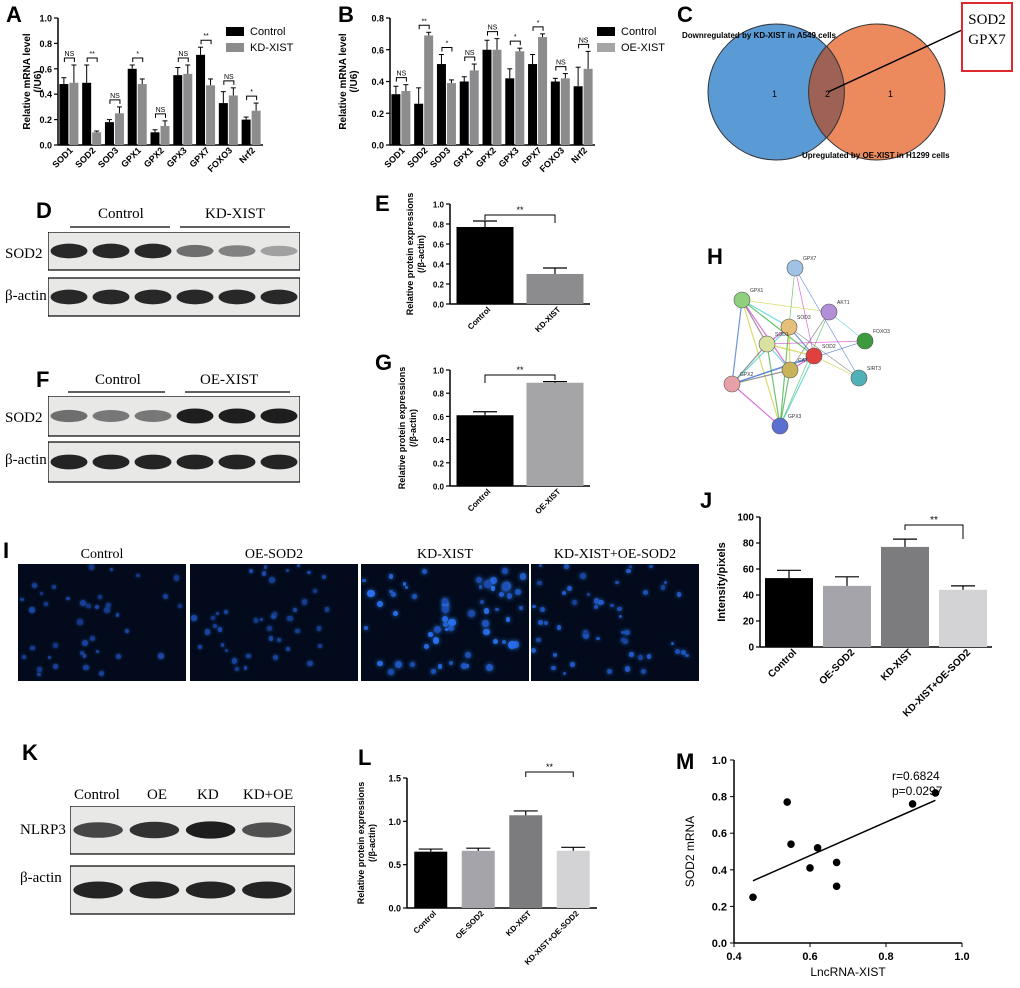 This screenshot has width=1020, height=988. Describe the element at coordinates (685, 761) in the screenshot. I see `panel-label-m: M` at that location.